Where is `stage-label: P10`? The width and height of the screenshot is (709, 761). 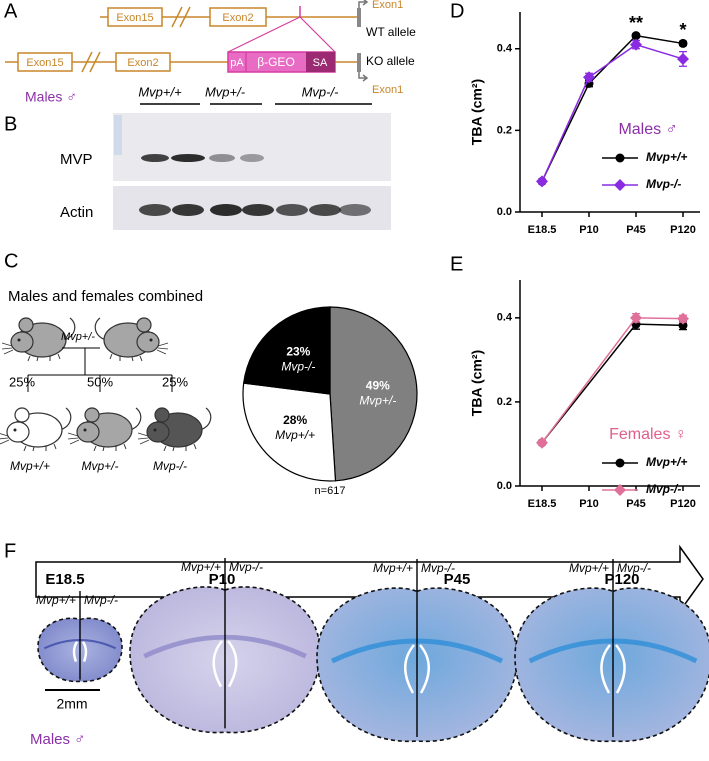 stage-label: P10 is located at coordinates (222, 579).